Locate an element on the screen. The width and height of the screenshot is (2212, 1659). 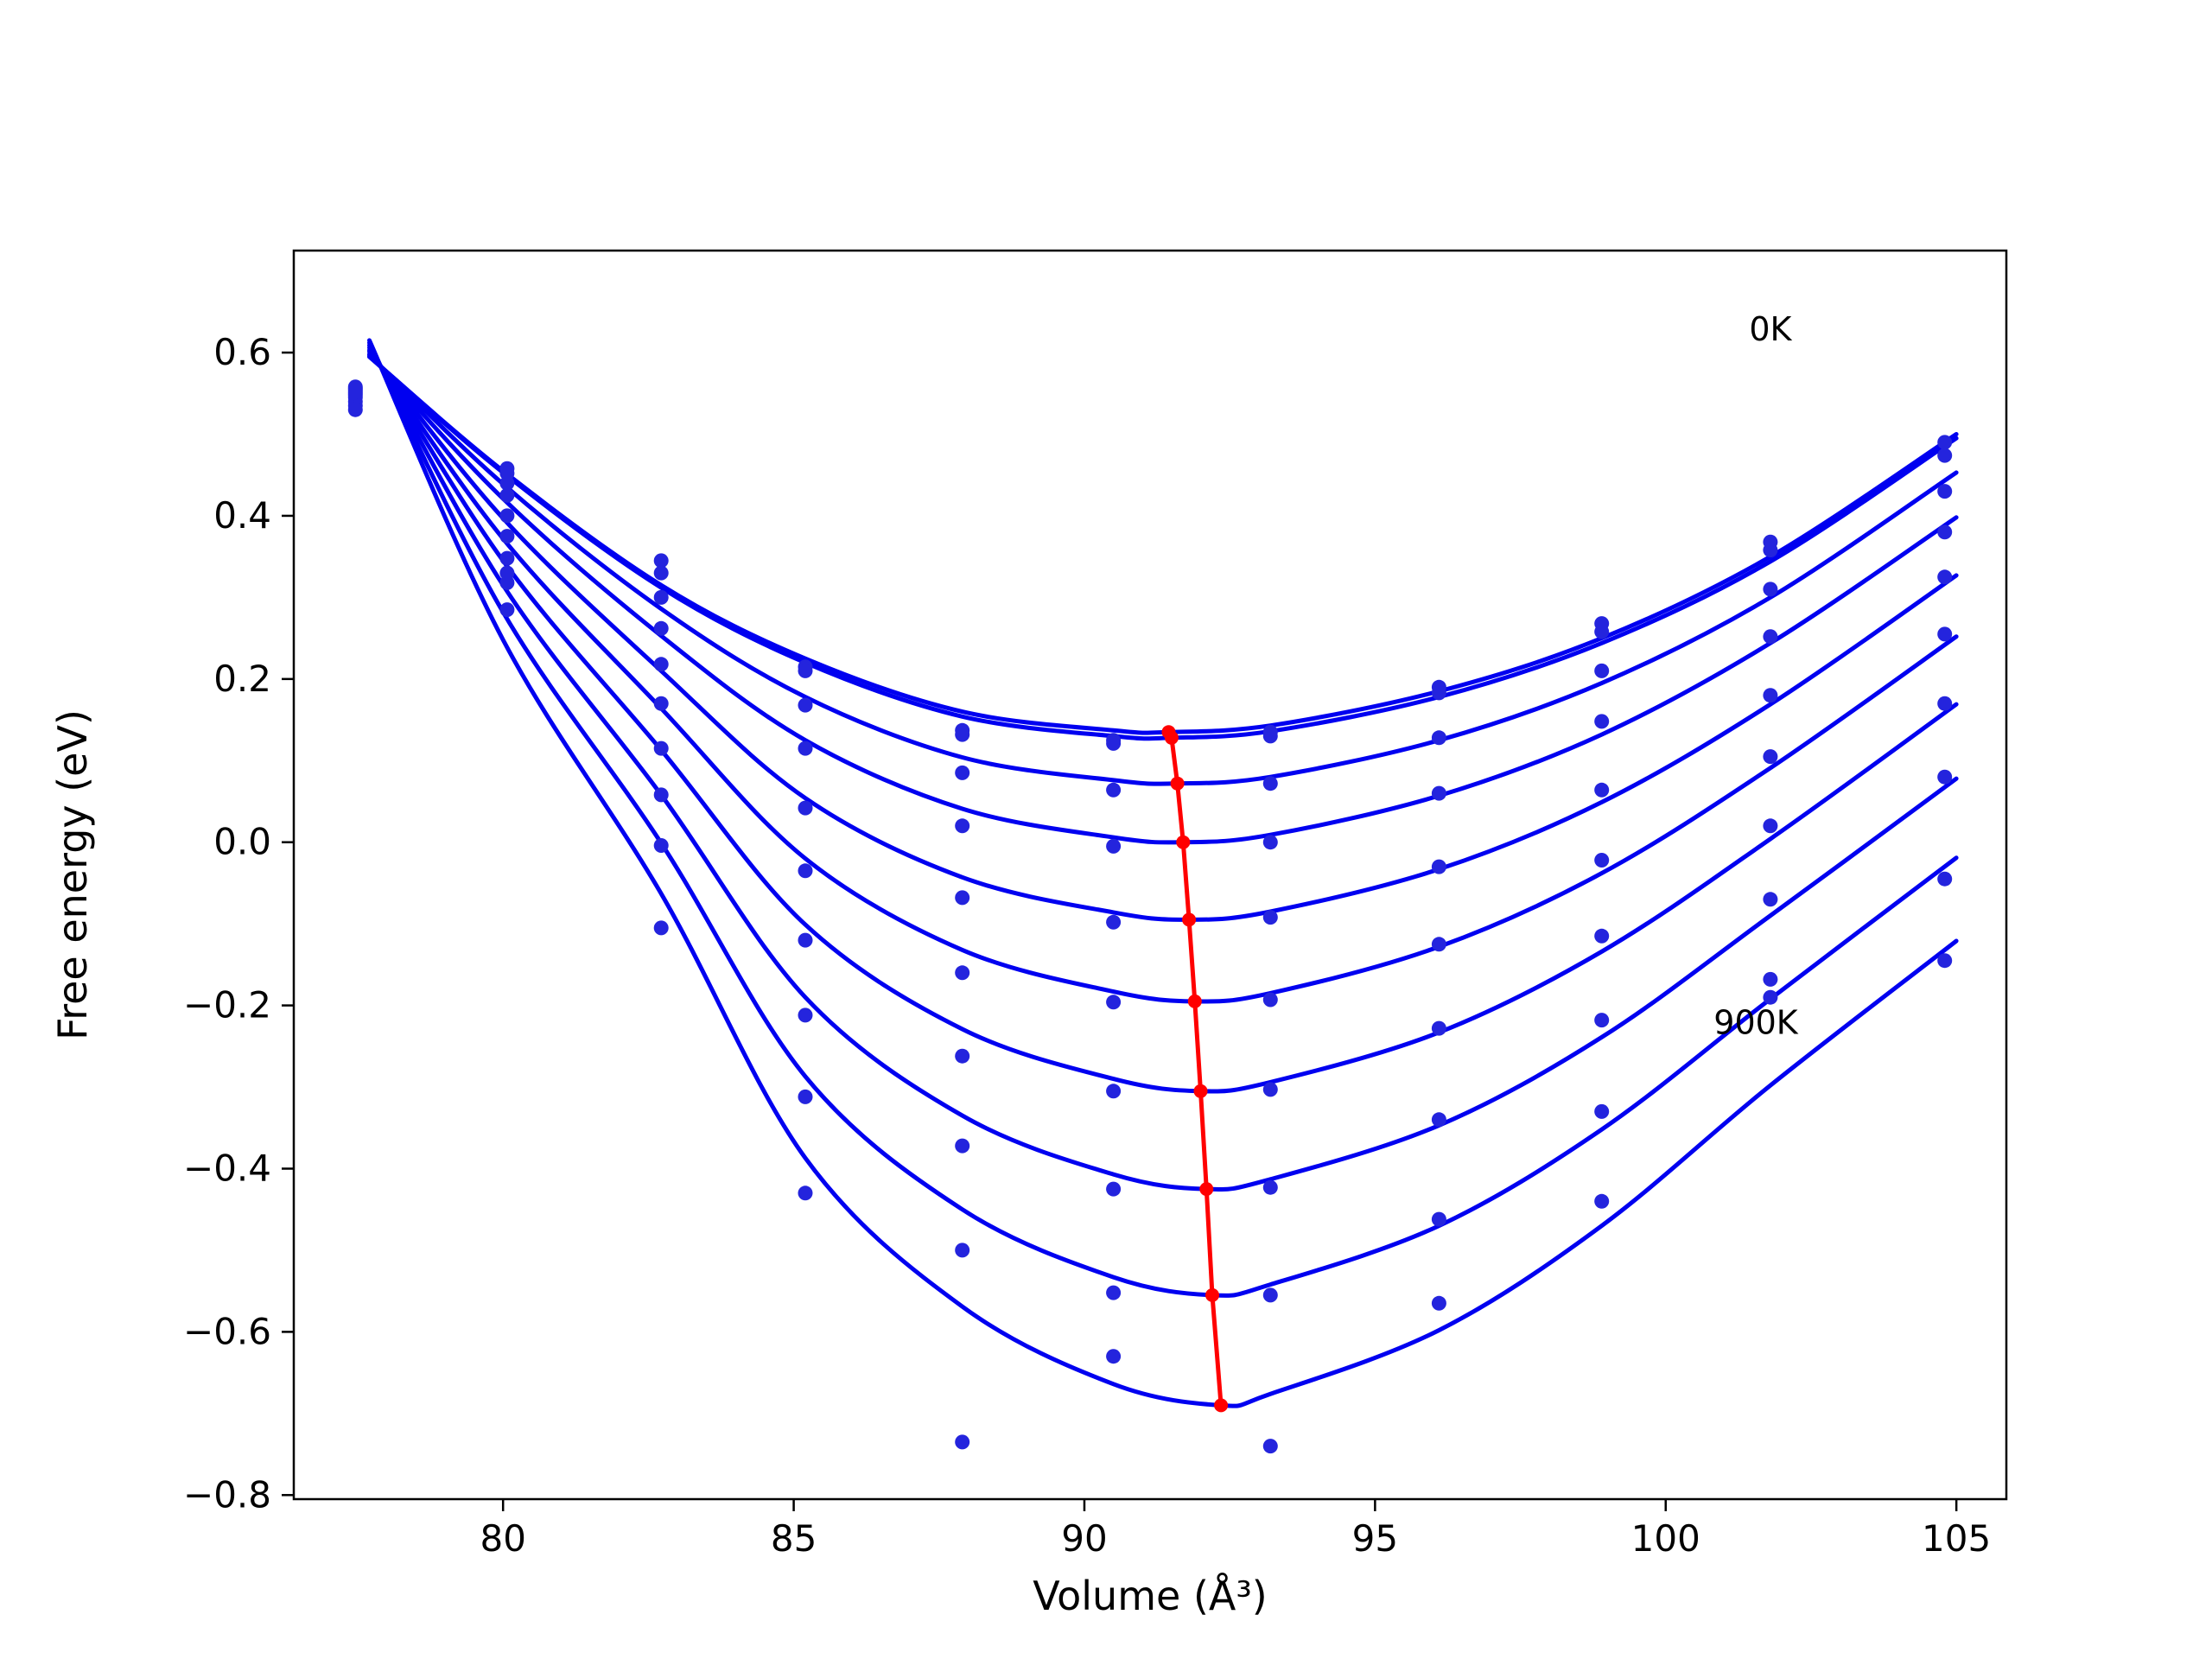
annotation-900K: 900K is located at coordinates (1756, 1023).